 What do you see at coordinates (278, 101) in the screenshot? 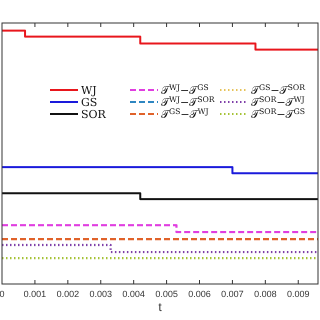
I see `legend-label: 𝒯$^{SOR}$−𝒯$^{WJ}$` at bounding box center [278, 101].